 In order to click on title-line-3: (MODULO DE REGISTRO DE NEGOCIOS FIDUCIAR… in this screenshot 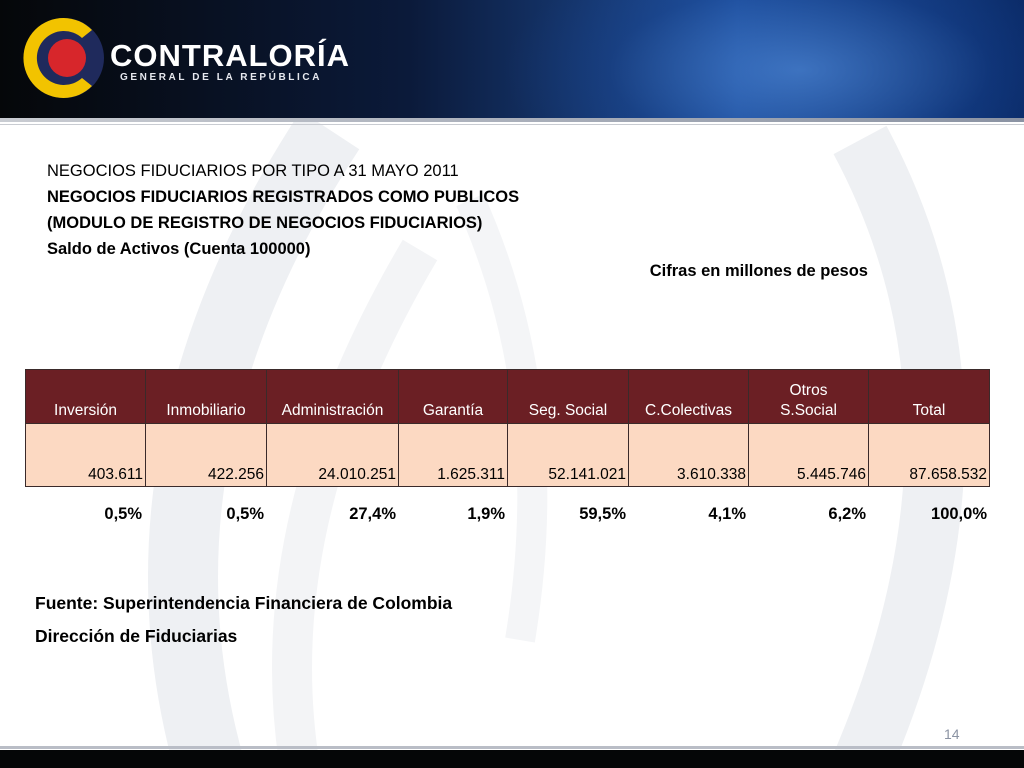, I will do `click(265, 223)`.